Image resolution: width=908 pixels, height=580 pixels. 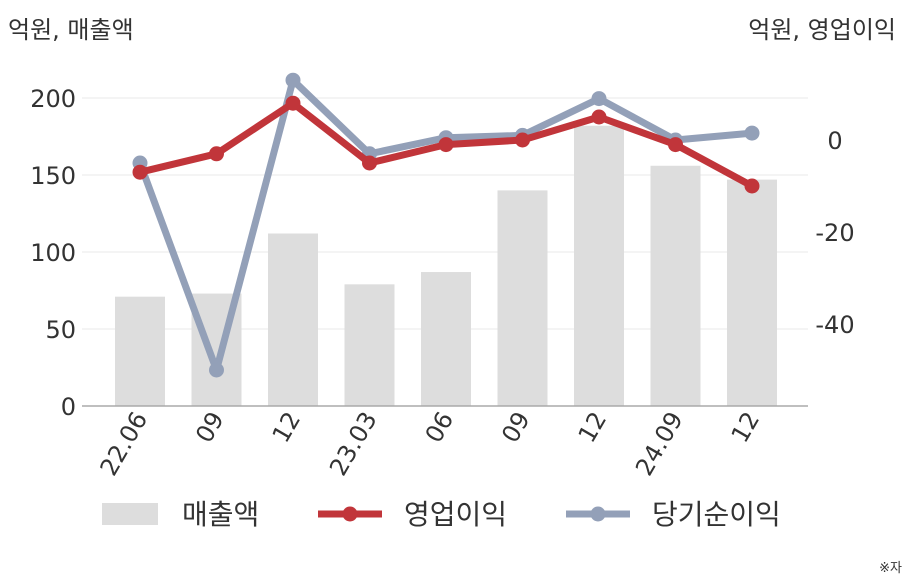 I want to click on legend-label: 매출액, so click(x=220, y=514).